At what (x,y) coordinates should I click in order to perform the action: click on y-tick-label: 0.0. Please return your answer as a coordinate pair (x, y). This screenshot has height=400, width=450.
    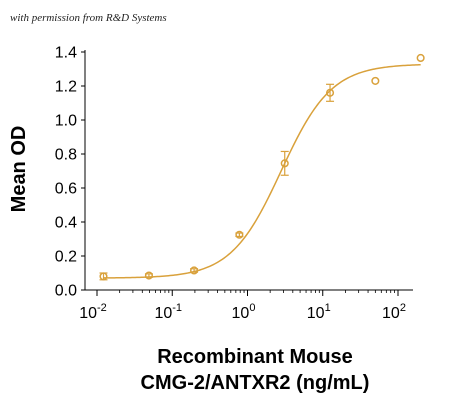
    Looking at the image, I should click on (66, 291).